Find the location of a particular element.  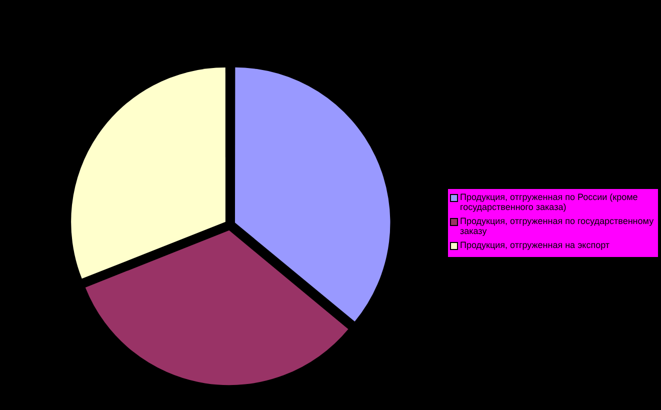

legend-label: Продукция, отгруженная по России (кроме государственного заказа) is located at coordinates (549, 202).